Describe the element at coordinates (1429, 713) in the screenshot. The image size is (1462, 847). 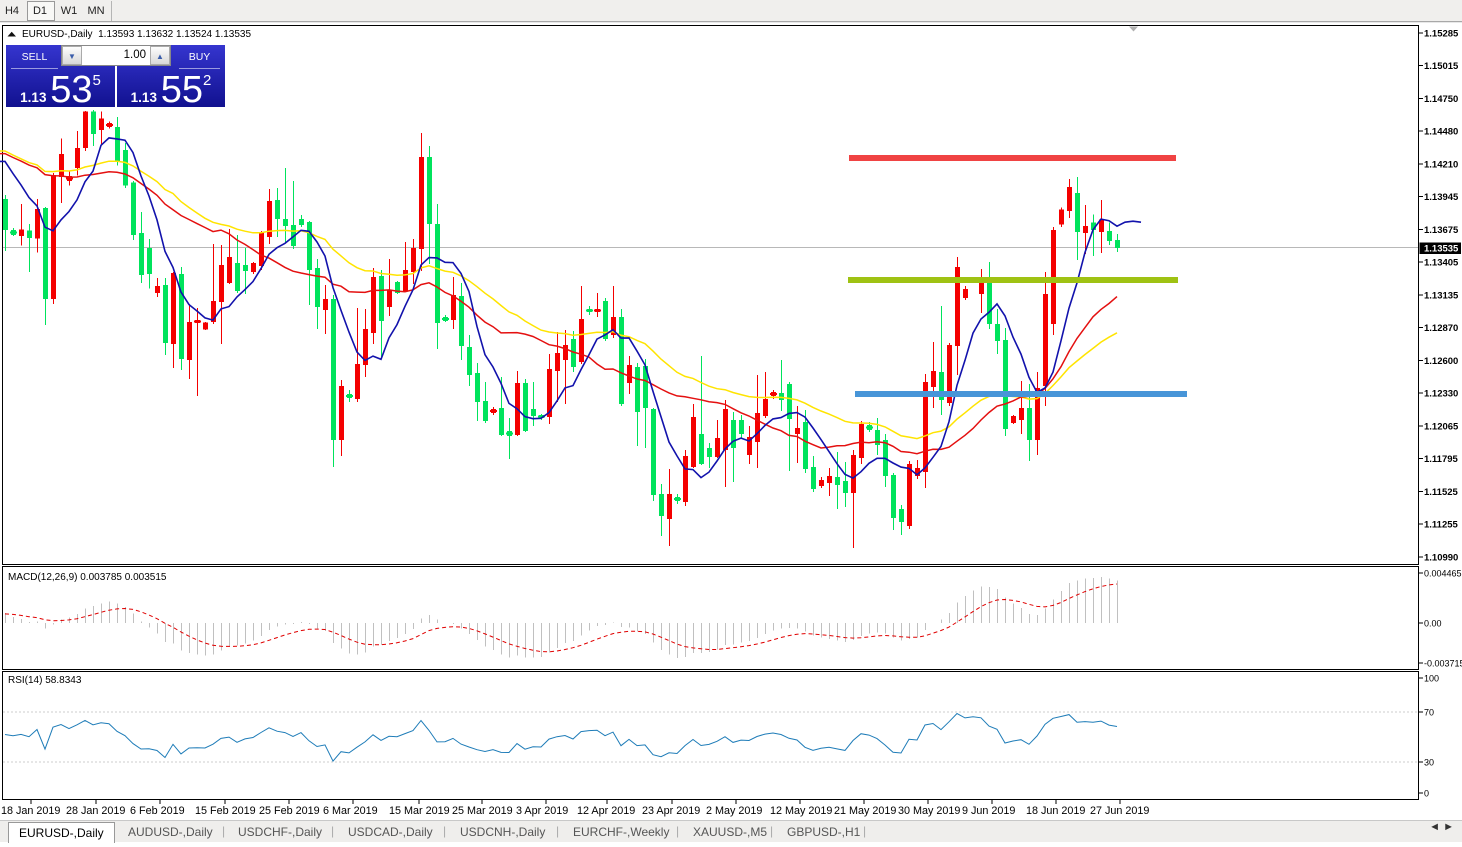
I see `svg-text: 70` at that location.